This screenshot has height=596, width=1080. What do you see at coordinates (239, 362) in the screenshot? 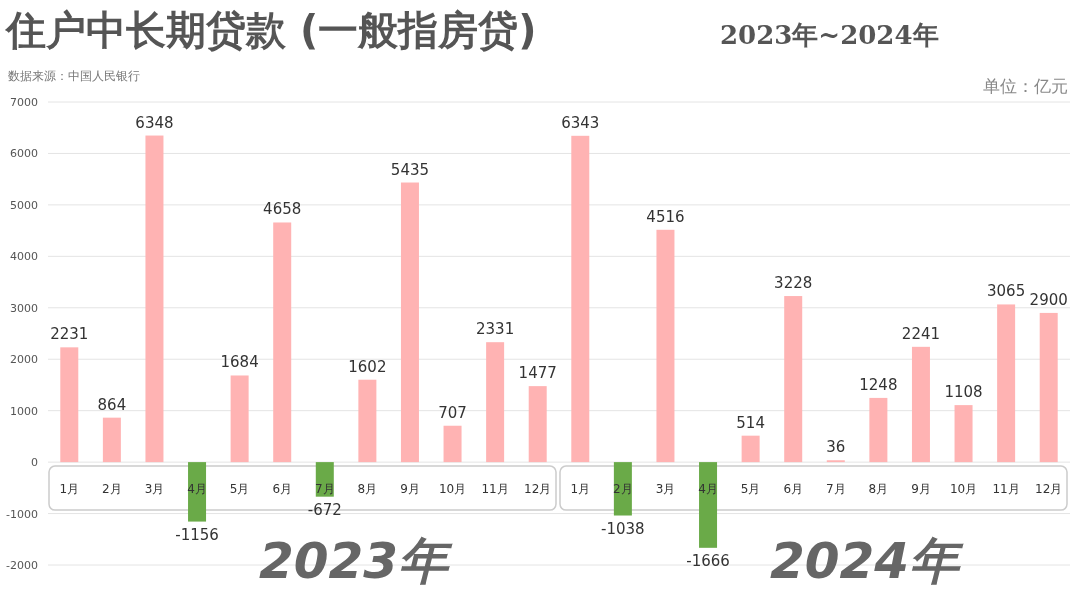
I see `data-label: 1684` at bounding box center [239, 362].